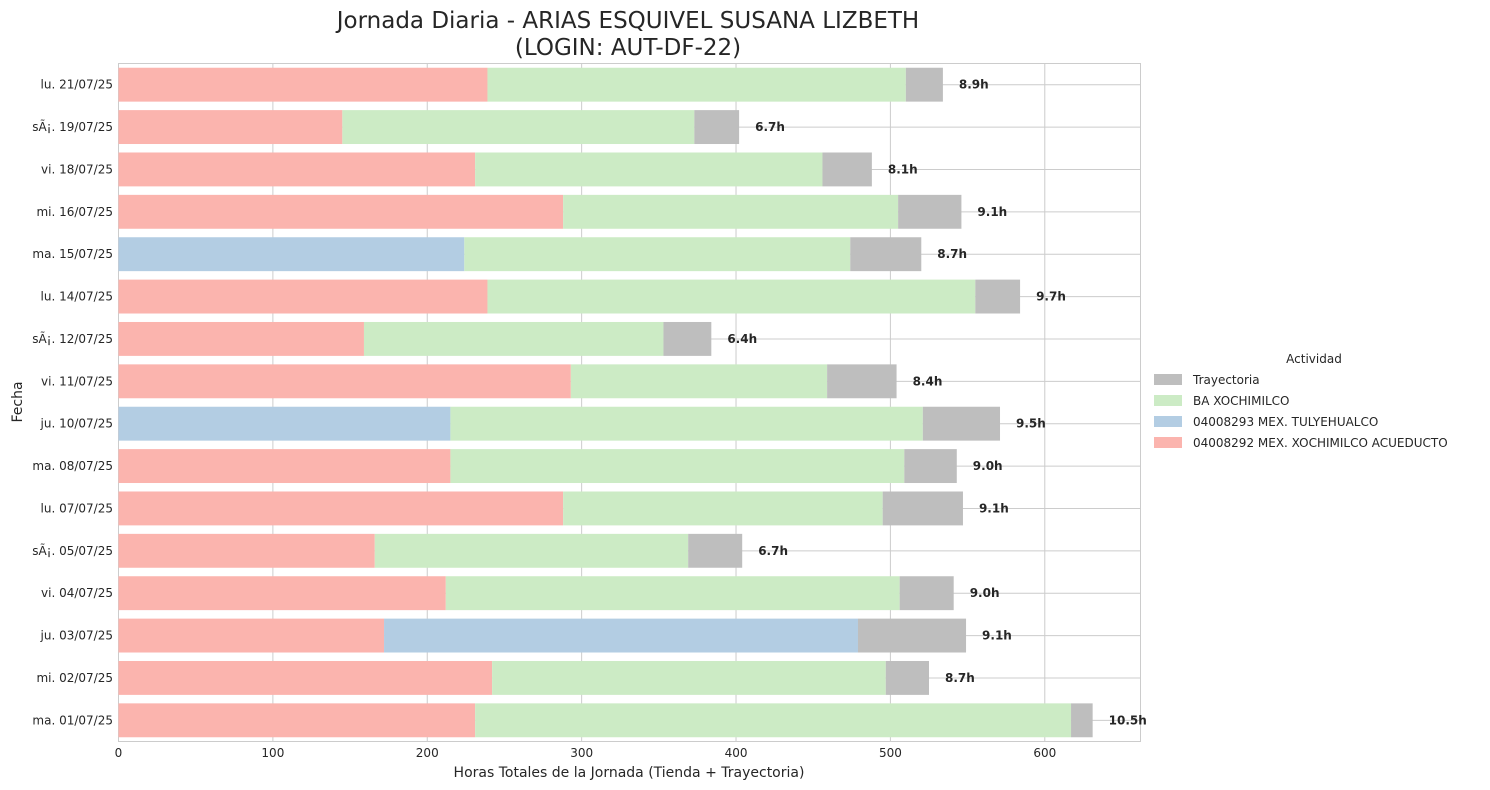 Image resolution: width=1490 pixels, height=790 pixels. Describe the element at coordinates (74, 212) in the screenshot. I see `y-tick-label: mi. 16/07/25` at that location.